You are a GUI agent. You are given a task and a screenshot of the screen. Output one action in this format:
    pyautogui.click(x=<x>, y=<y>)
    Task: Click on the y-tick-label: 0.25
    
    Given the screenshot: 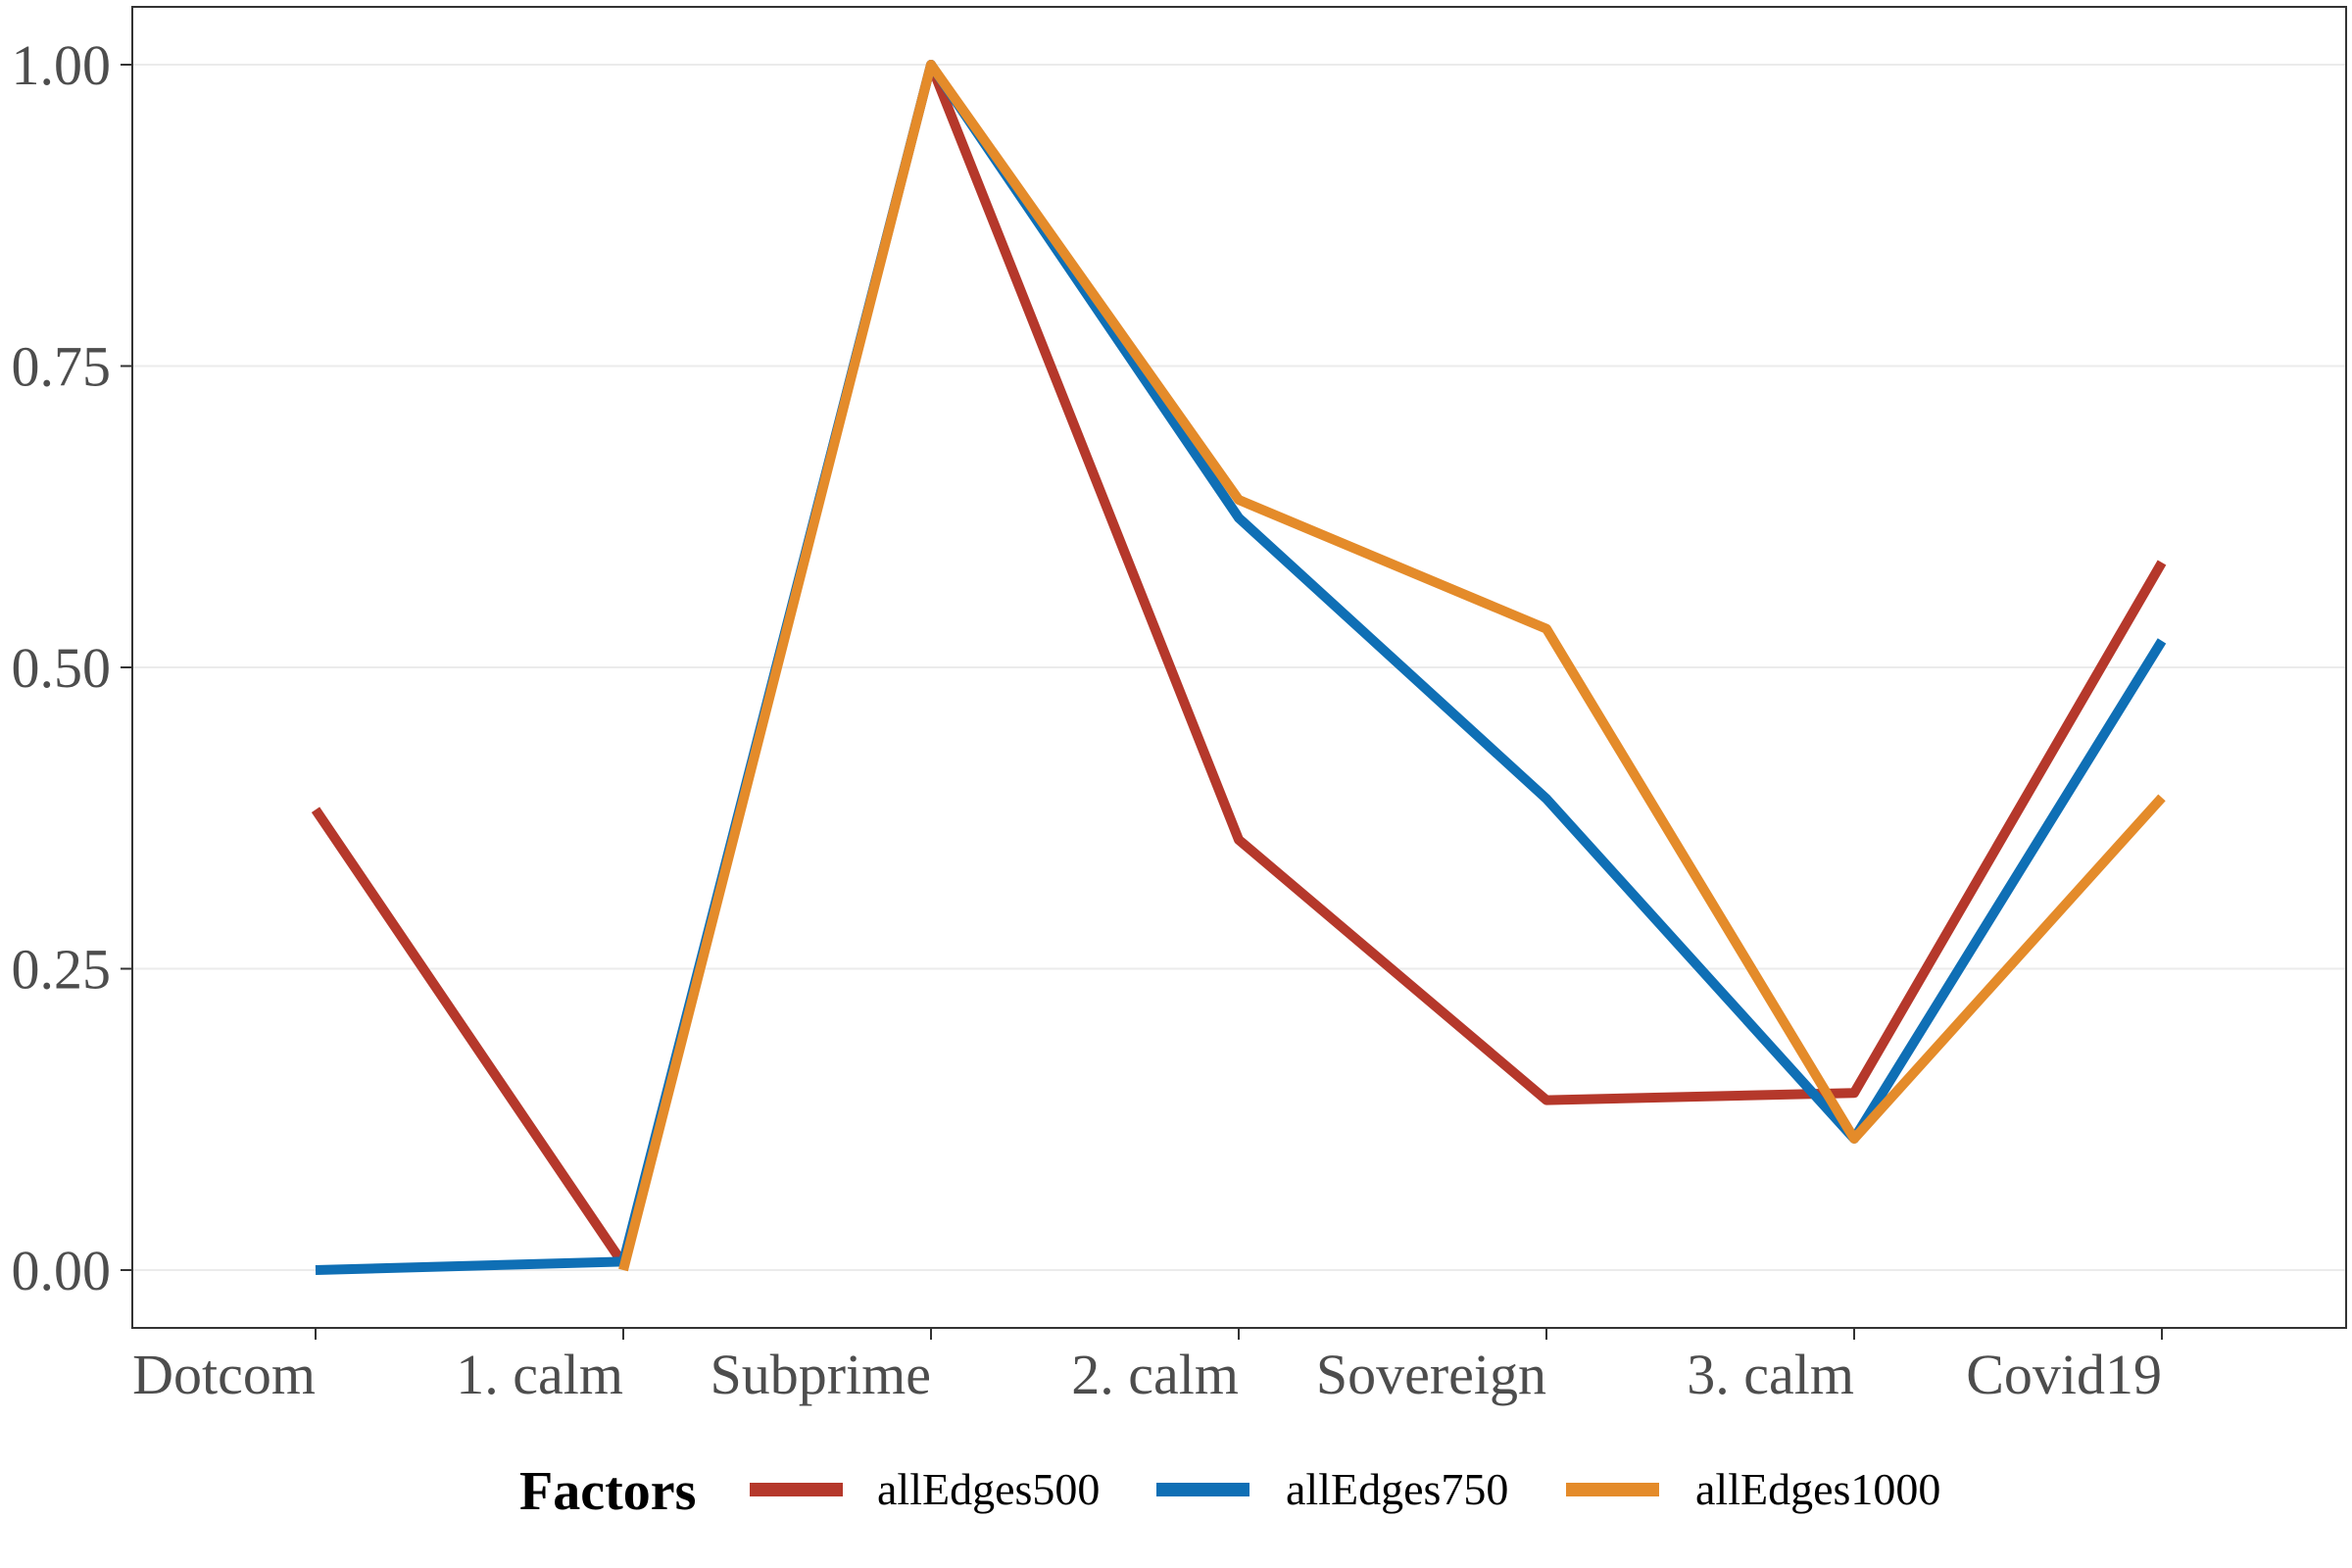 What is the action you would take?
    pyautogui.click(x=62, y=970)
    